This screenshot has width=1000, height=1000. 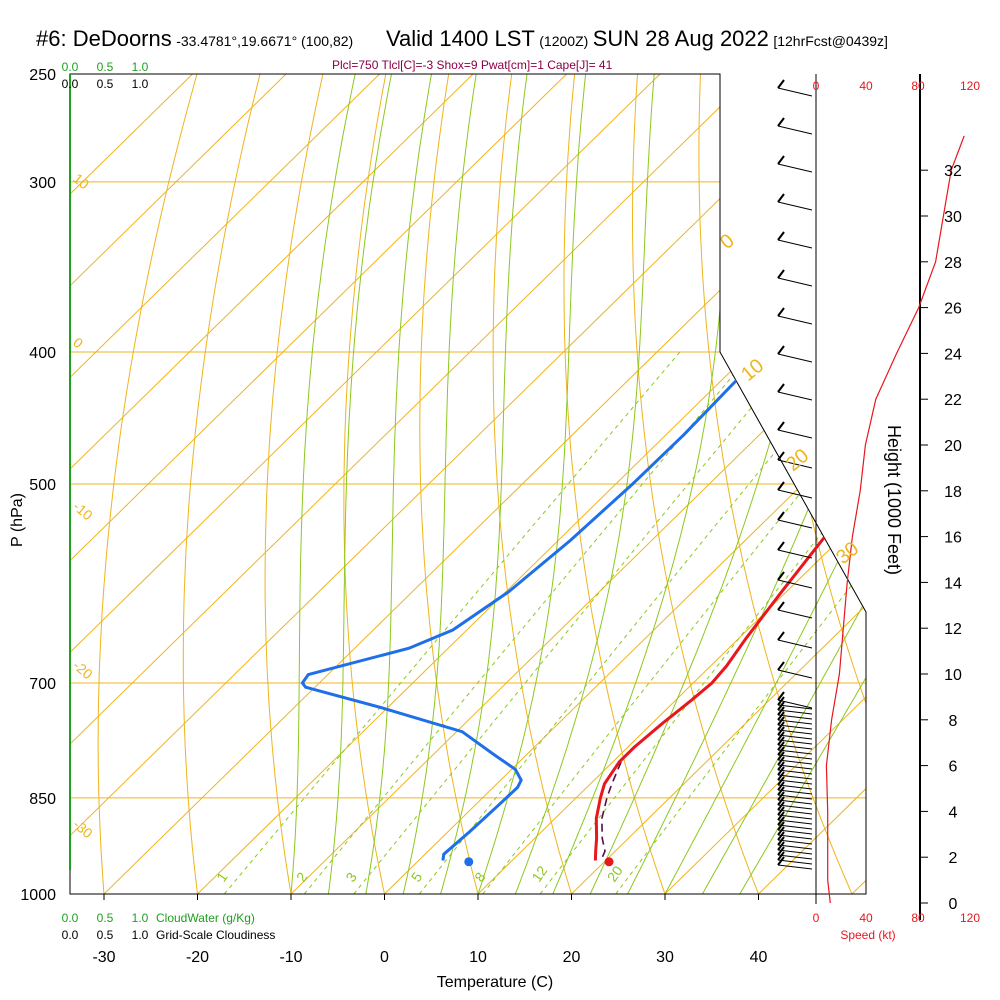 I want to click on height-tick-label: 24, so click(x=953, y=354).